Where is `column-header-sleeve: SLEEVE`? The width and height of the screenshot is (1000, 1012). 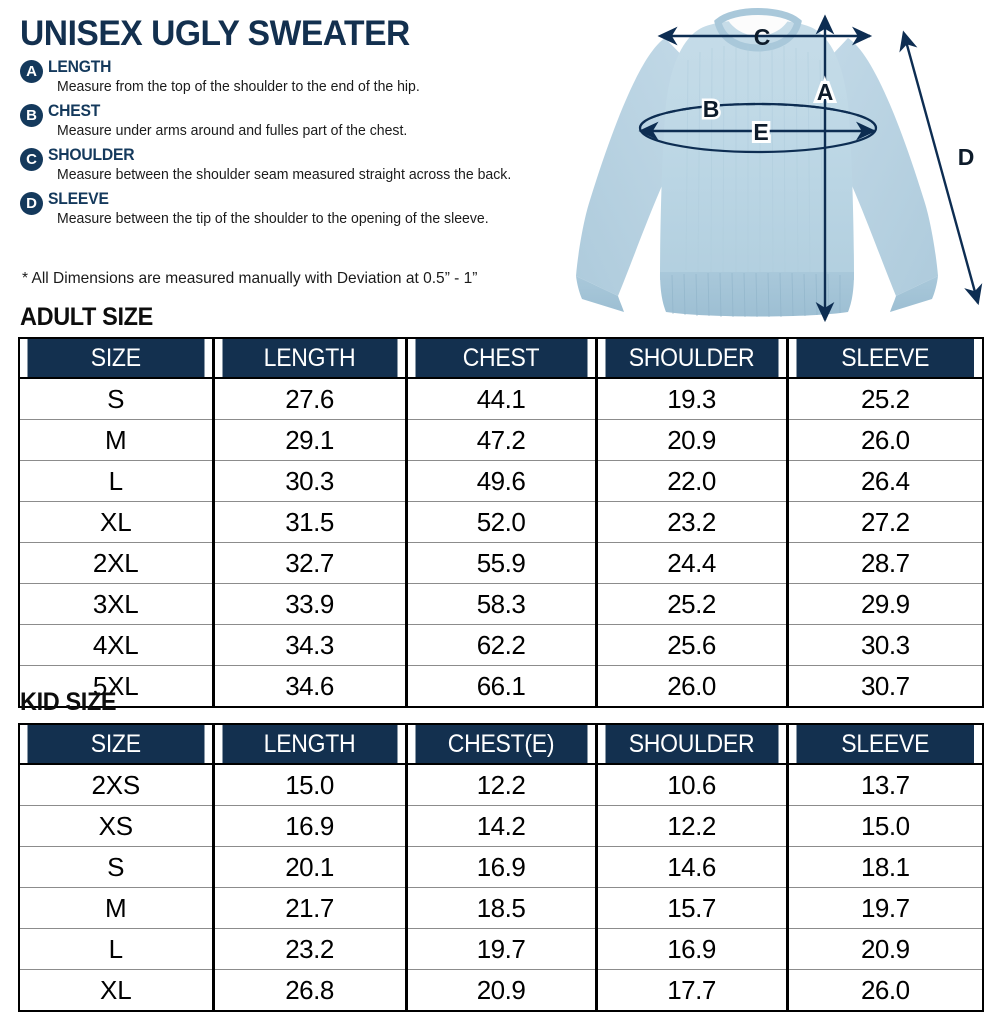
column-header-sleeve: SLEEVE is located at coordinates (885, 744).